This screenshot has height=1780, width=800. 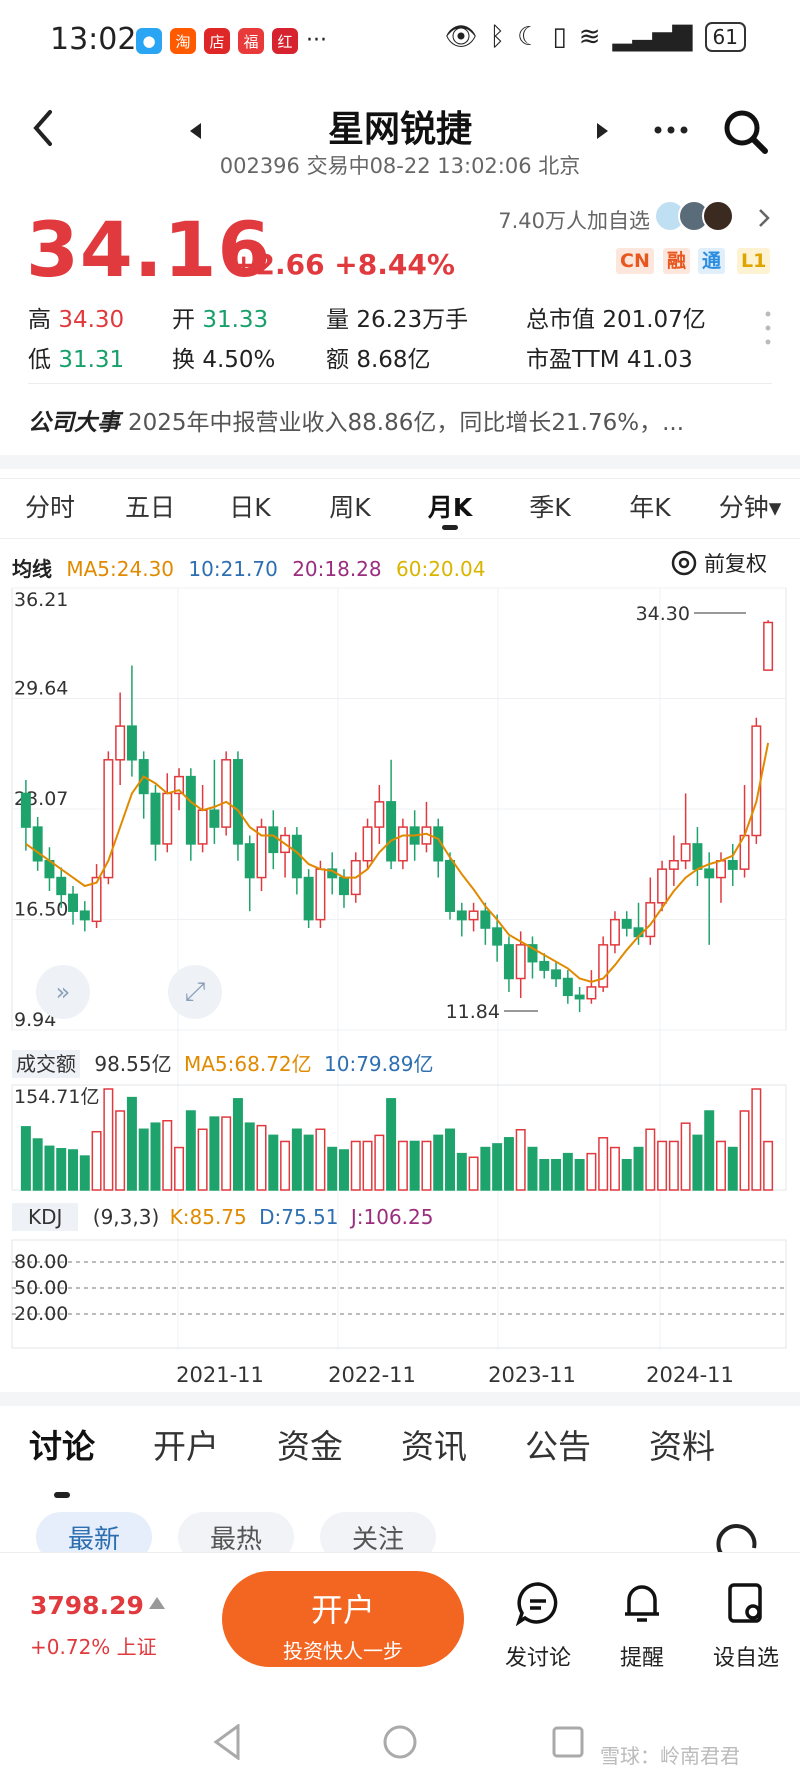 What do you see at coordinates (650, 507) in the screenshot?
I see `tab-yearly-k: 年K` at bounding box center [650, 507].